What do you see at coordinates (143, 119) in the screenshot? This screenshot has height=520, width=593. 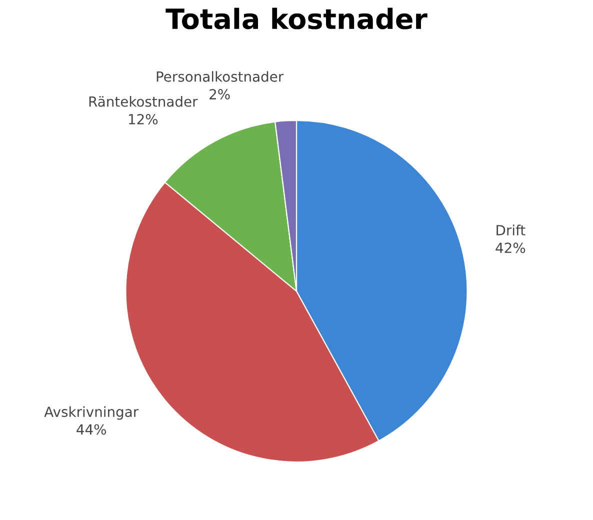 I see `data-label: 12%` at bounding box center [143, 119].